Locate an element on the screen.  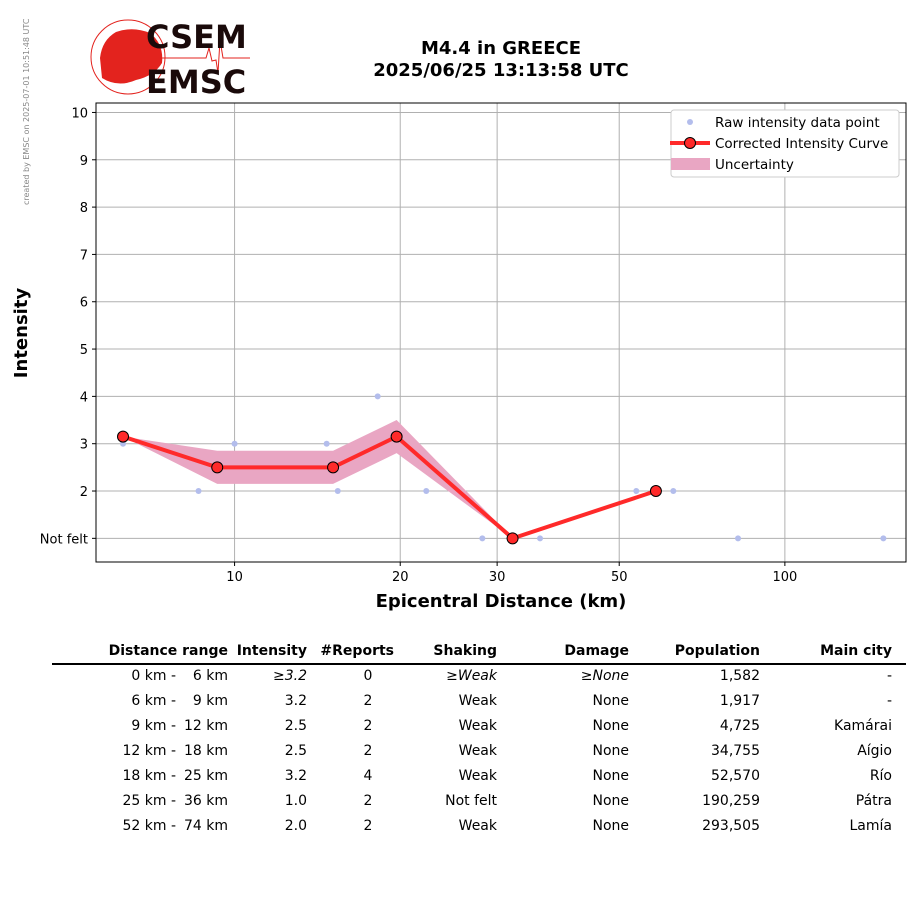
distance-to: 36 km is located at coordinates (205, 801).